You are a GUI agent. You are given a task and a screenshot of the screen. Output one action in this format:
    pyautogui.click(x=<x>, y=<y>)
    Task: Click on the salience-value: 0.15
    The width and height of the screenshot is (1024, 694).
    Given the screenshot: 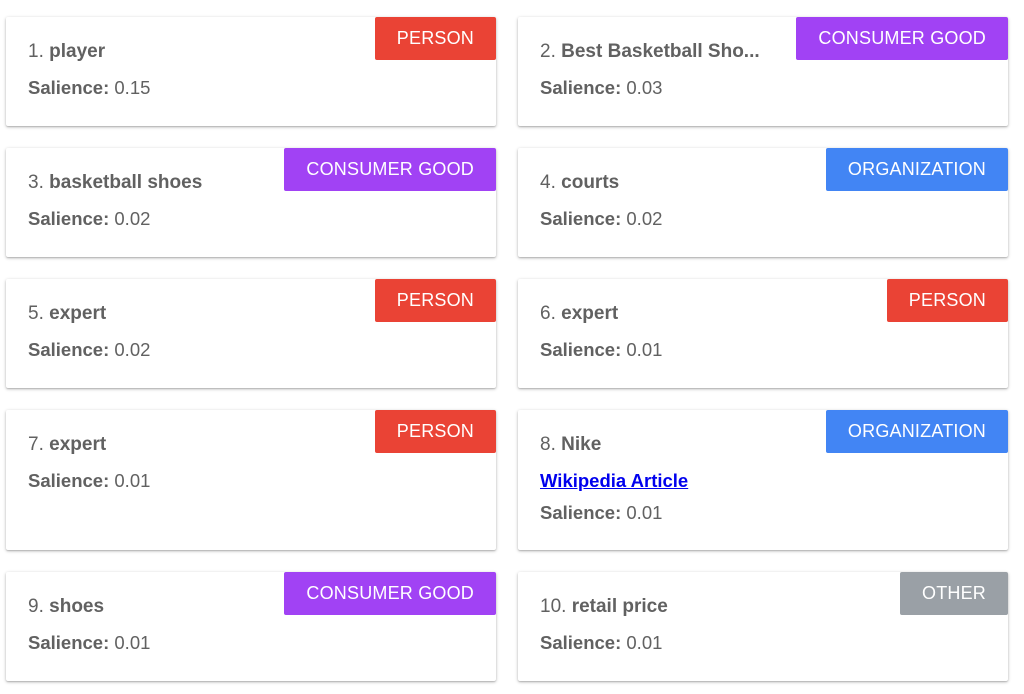 What is the action you would take?
    pyautogui.click(x=132, y=87)
    